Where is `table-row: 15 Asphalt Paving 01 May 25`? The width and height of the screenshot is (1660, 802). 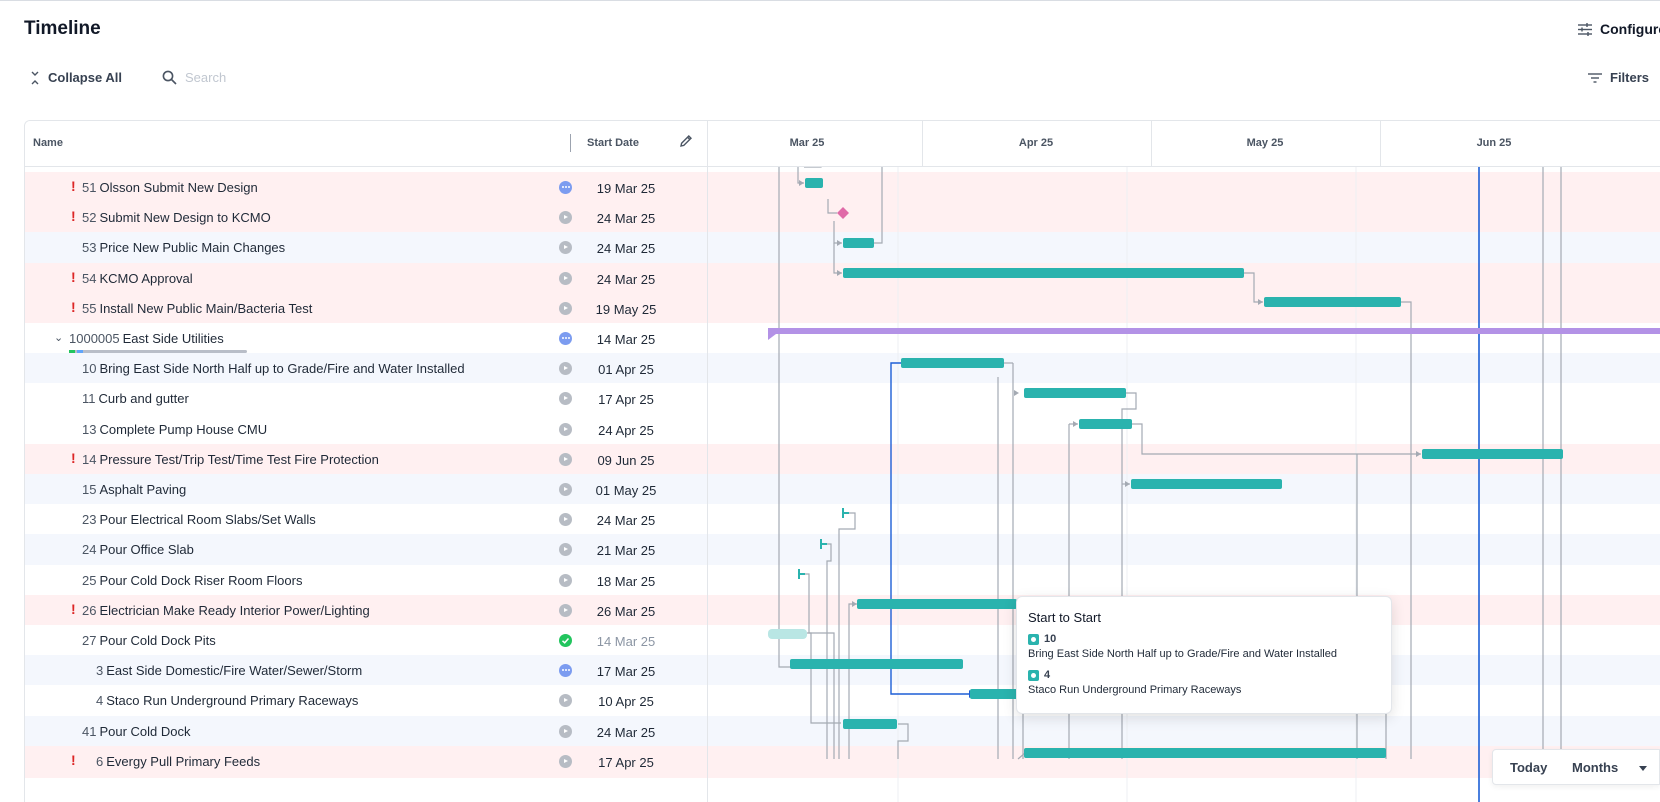
table-row: 15 Asphalt Paving 01 May 25 is located at coordinates (842, 490).